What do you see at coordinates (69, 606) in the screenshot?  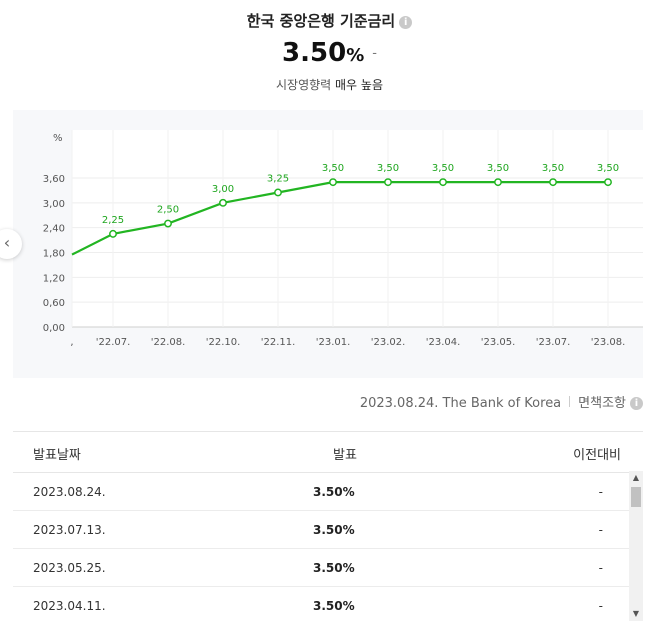 I see `cell-date: 2023.04.11.` at bounding box center [69, 606].